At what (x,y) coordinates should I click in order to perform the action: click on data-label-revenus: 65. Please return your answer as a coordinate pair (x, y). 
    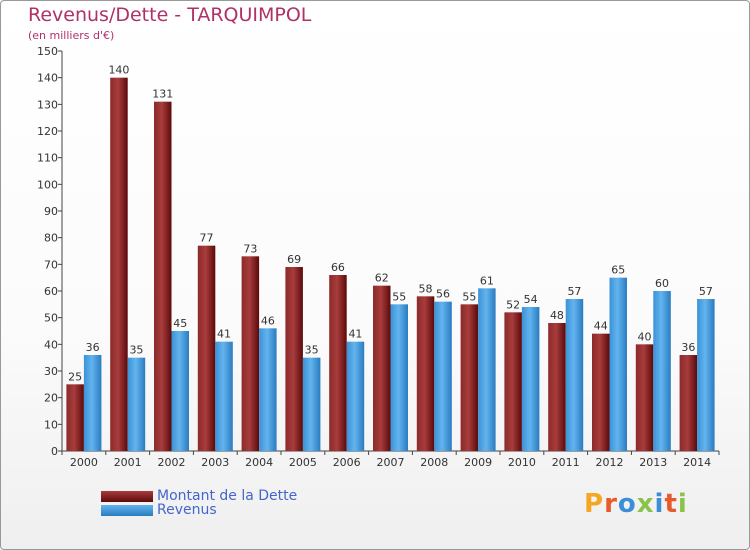
    Looking at the image, I should click on (618, 270).